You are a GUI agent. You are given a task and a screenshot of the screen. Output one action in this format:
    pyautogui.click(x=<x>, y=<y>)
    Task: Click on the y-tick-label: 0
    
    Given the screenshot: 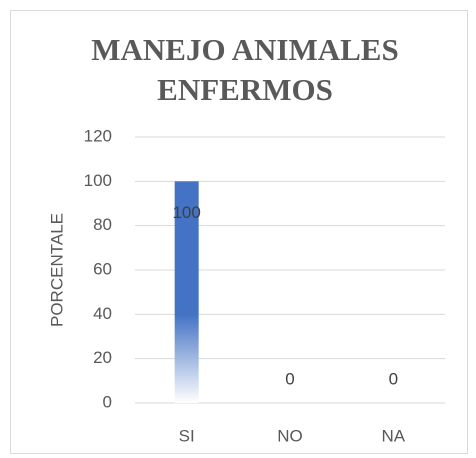 What is the action you would take?
    pyautogui.click(x=107, y=401)
    